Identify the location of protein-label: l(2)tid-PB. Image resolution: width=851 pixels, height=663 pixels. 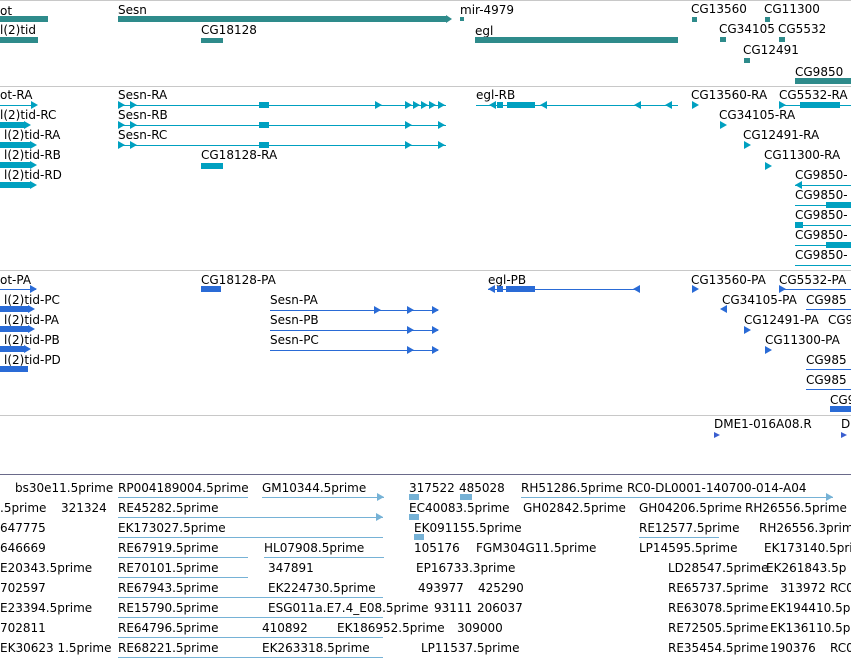
(32, 340).